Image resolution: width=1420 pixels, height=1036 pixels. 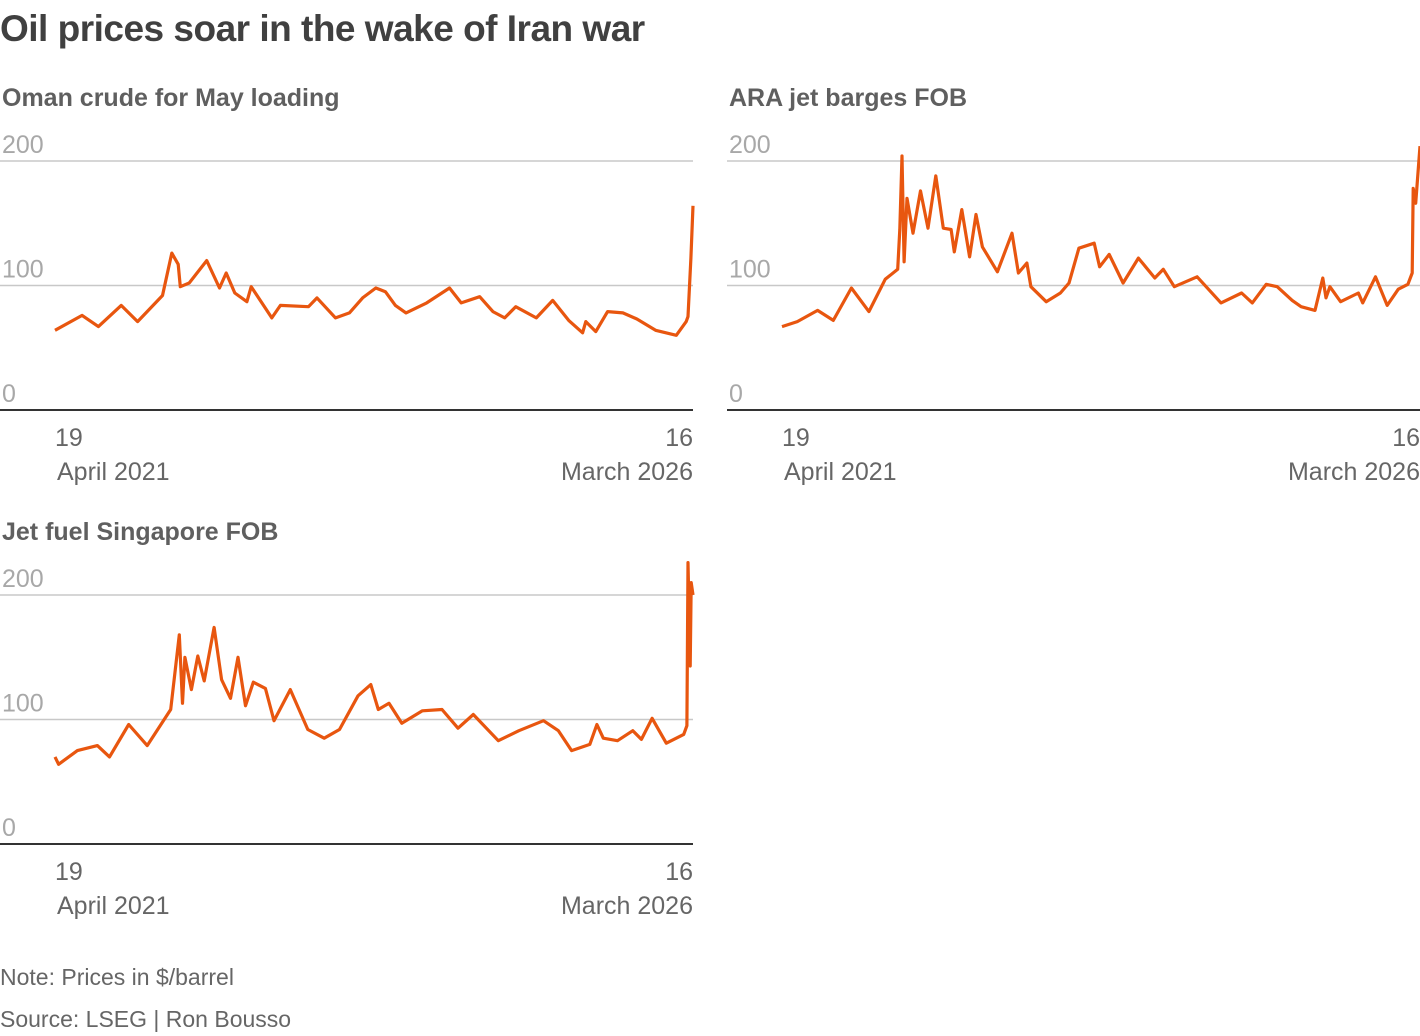 I want to click on source: Source: LSEG | Ron Bousso, so click(x=146, y=1019).